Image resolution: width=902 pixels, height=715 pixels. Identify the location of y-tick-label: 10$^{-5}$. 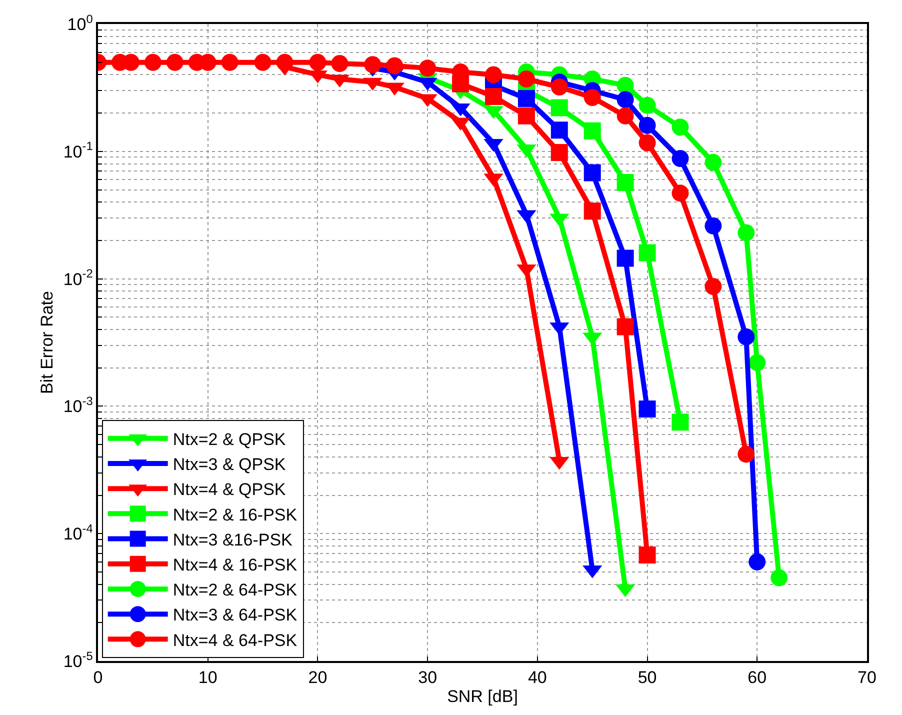
(78, 659).